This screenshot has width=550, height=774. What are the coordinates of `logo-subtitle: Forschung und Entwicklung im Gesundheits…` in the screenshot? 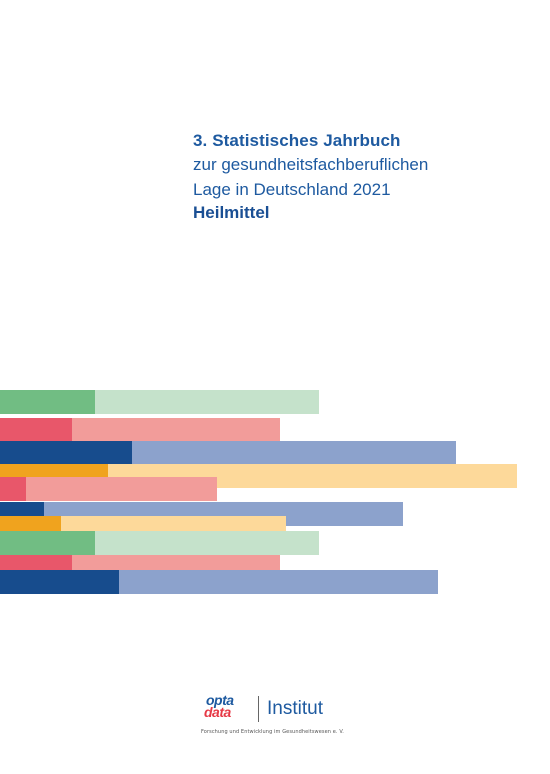 It's located at (272, 732).